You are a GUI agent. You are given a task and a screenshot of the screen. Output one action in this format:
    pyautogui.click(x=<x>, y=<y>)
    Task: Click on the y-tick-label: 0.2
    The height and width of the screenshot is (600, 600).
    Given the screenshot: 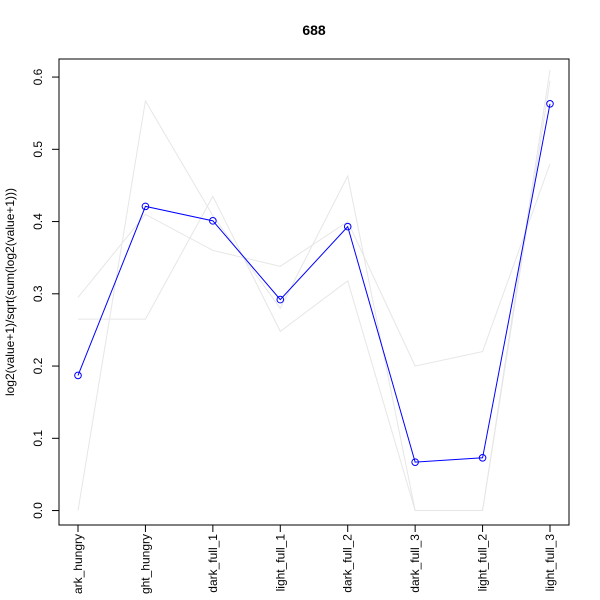 What is the action you would take?
    pyautogui.click(x=38, y=365)
    